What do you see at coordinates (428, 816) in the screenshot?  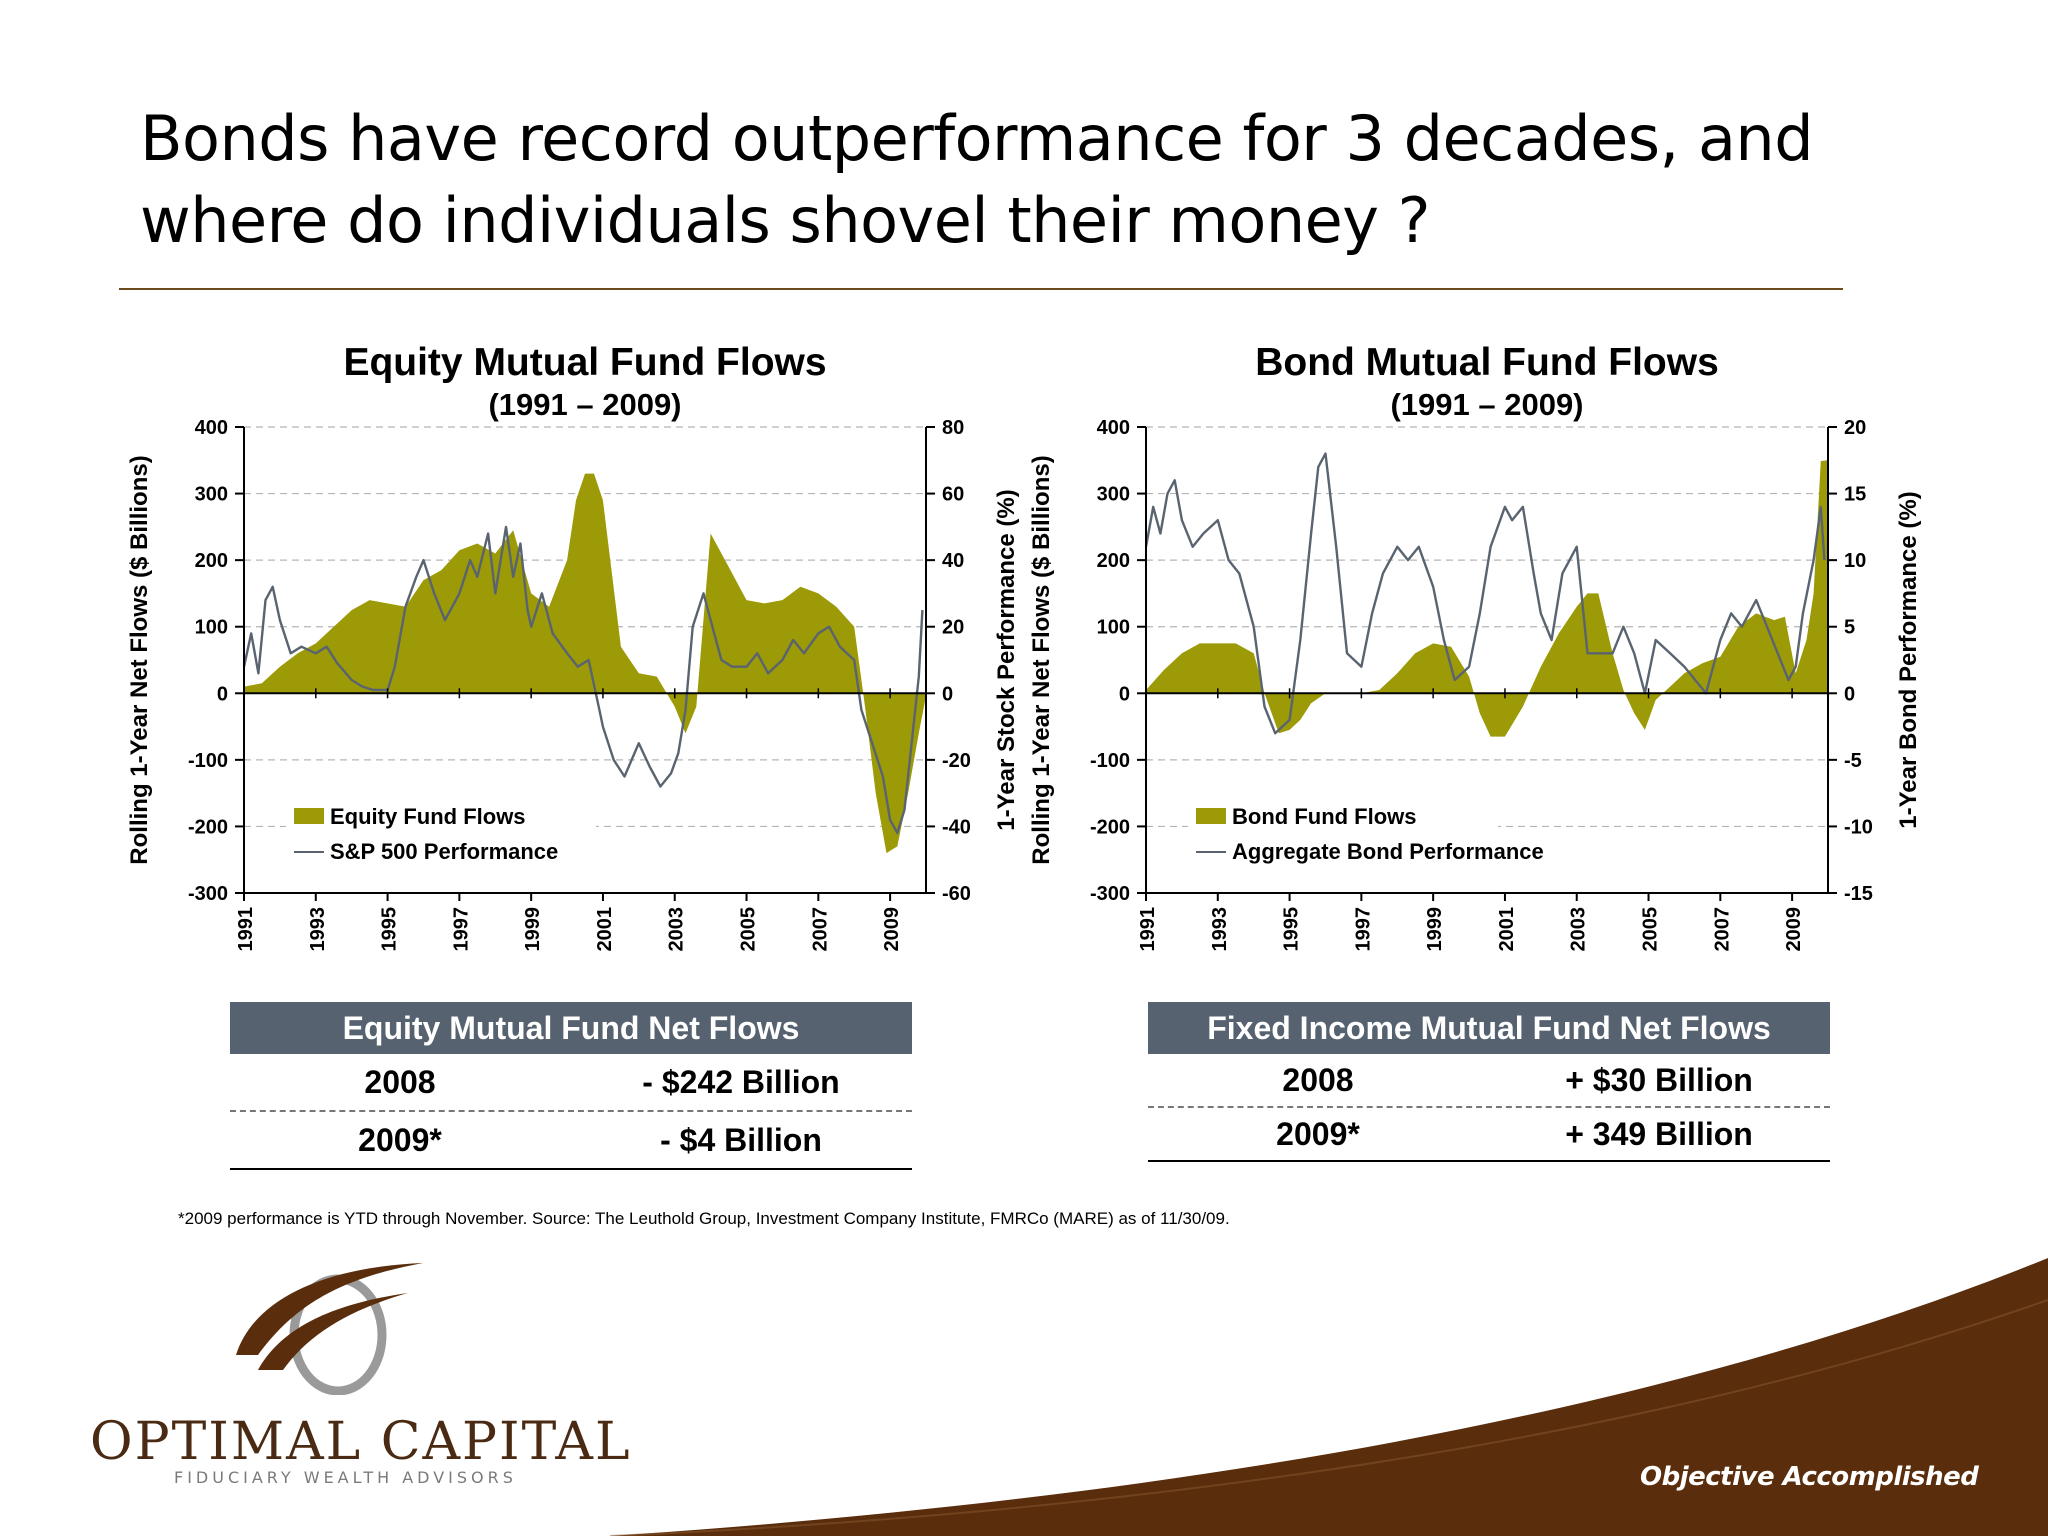 I see `legend-label-area: Equity Fund Flows` at bounding box center [428, 816].